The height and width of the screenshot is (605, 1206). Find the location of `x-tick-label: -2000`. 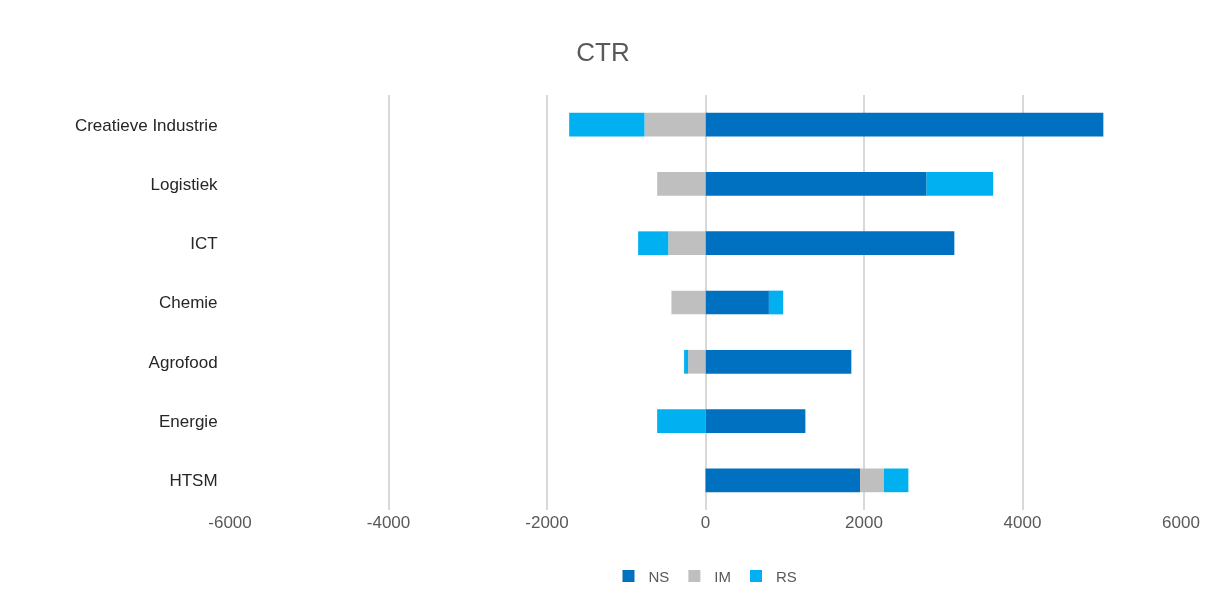

x-tick-label: -2000 is located at coordinates (547, 522).